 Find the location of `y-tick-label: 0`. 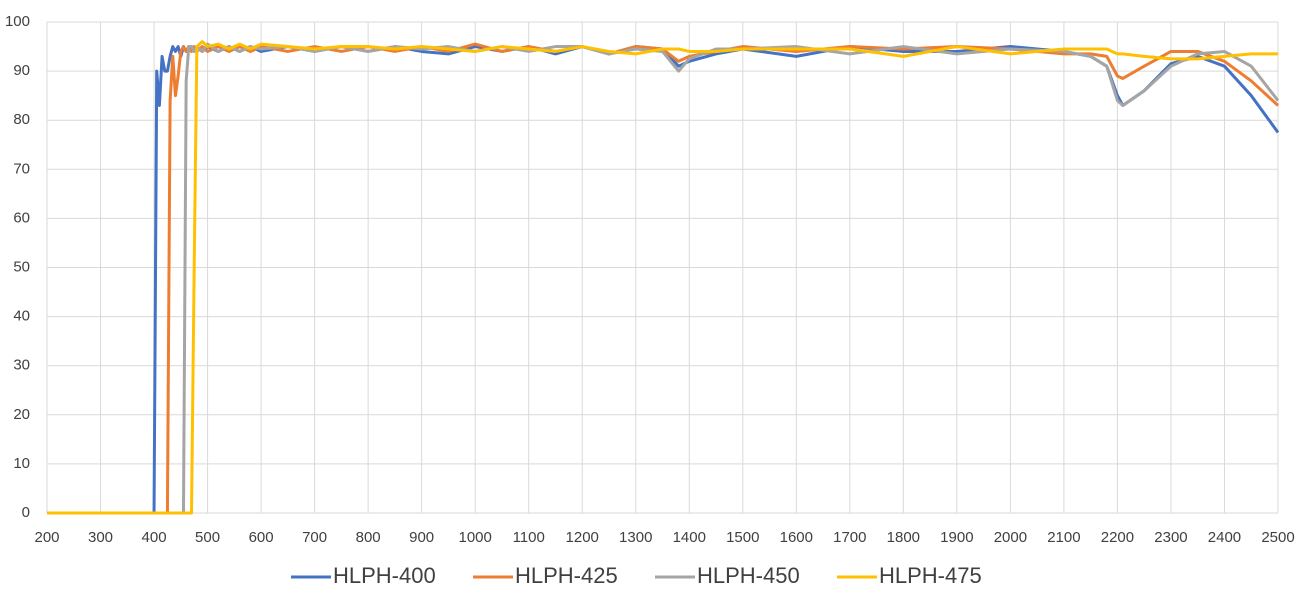

y-tick-label: 0 is located at coordinates (26, 512).